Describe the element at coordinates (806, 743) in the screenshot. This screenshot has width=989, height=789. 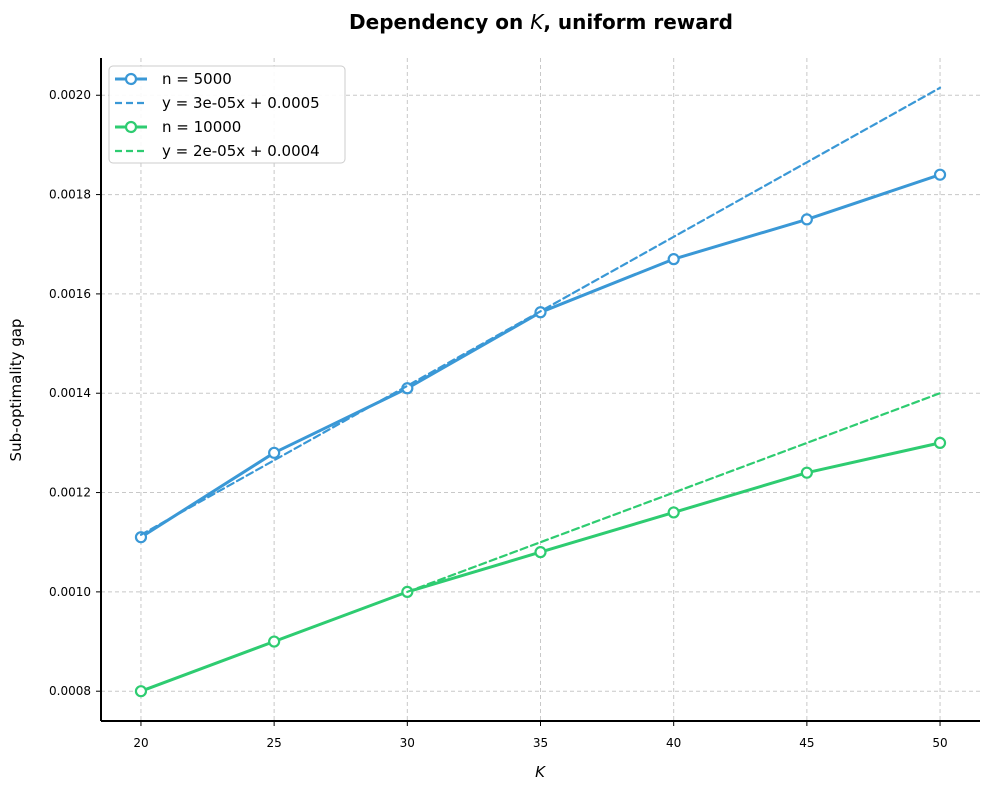
I see `x-tick-label: 45` at that location.